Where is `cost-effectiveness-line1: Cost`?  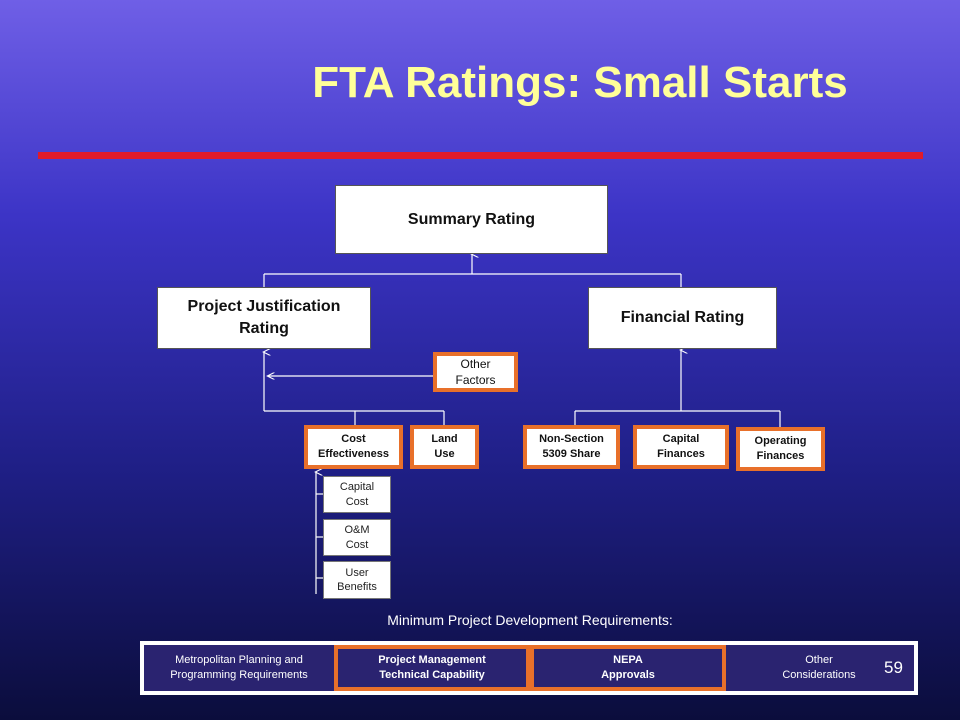
cost-effectiveness-line1: Cost is located at coordinates (353, 439).